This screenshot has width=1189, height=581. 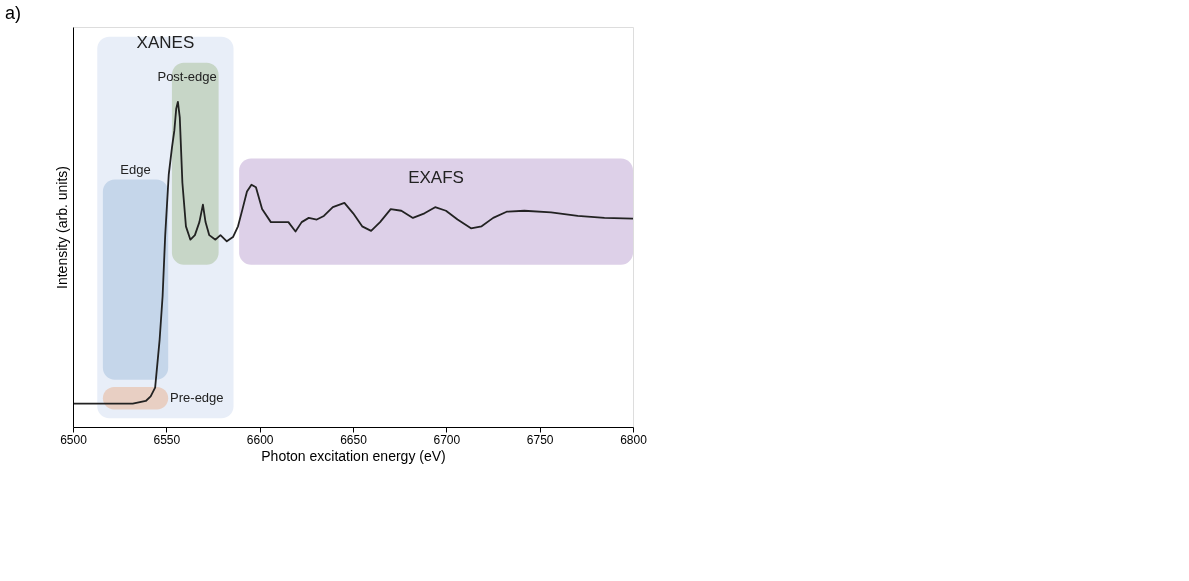 What do you see at coordinates (540, 439) in the screenshot?
I see `x-tick-label: 6750` at bounding box center [540, 439].